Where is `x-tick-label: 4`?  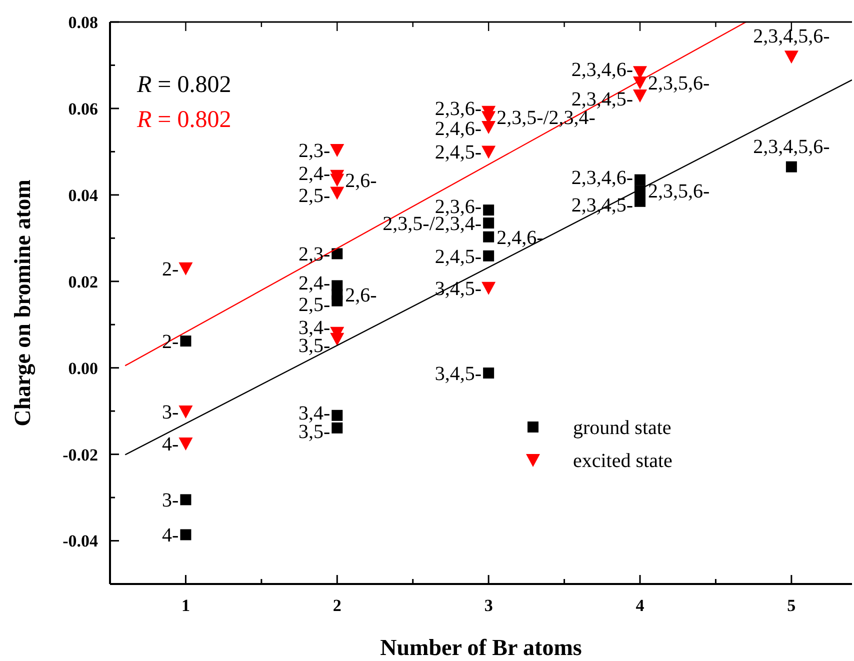
x-tick-label: 4 is located at coordinates (640, 605).